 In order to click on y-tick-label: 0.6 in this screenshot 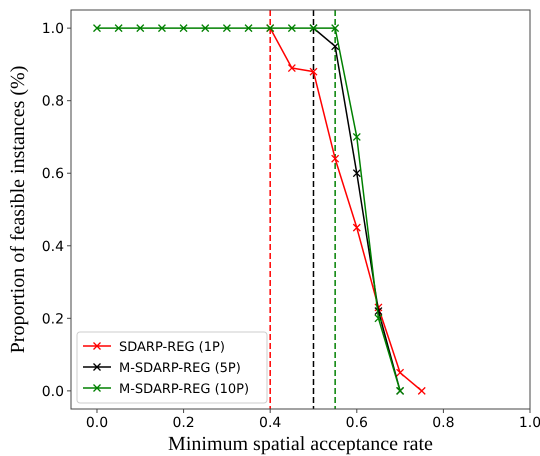, I will do `click(53, 174)`.